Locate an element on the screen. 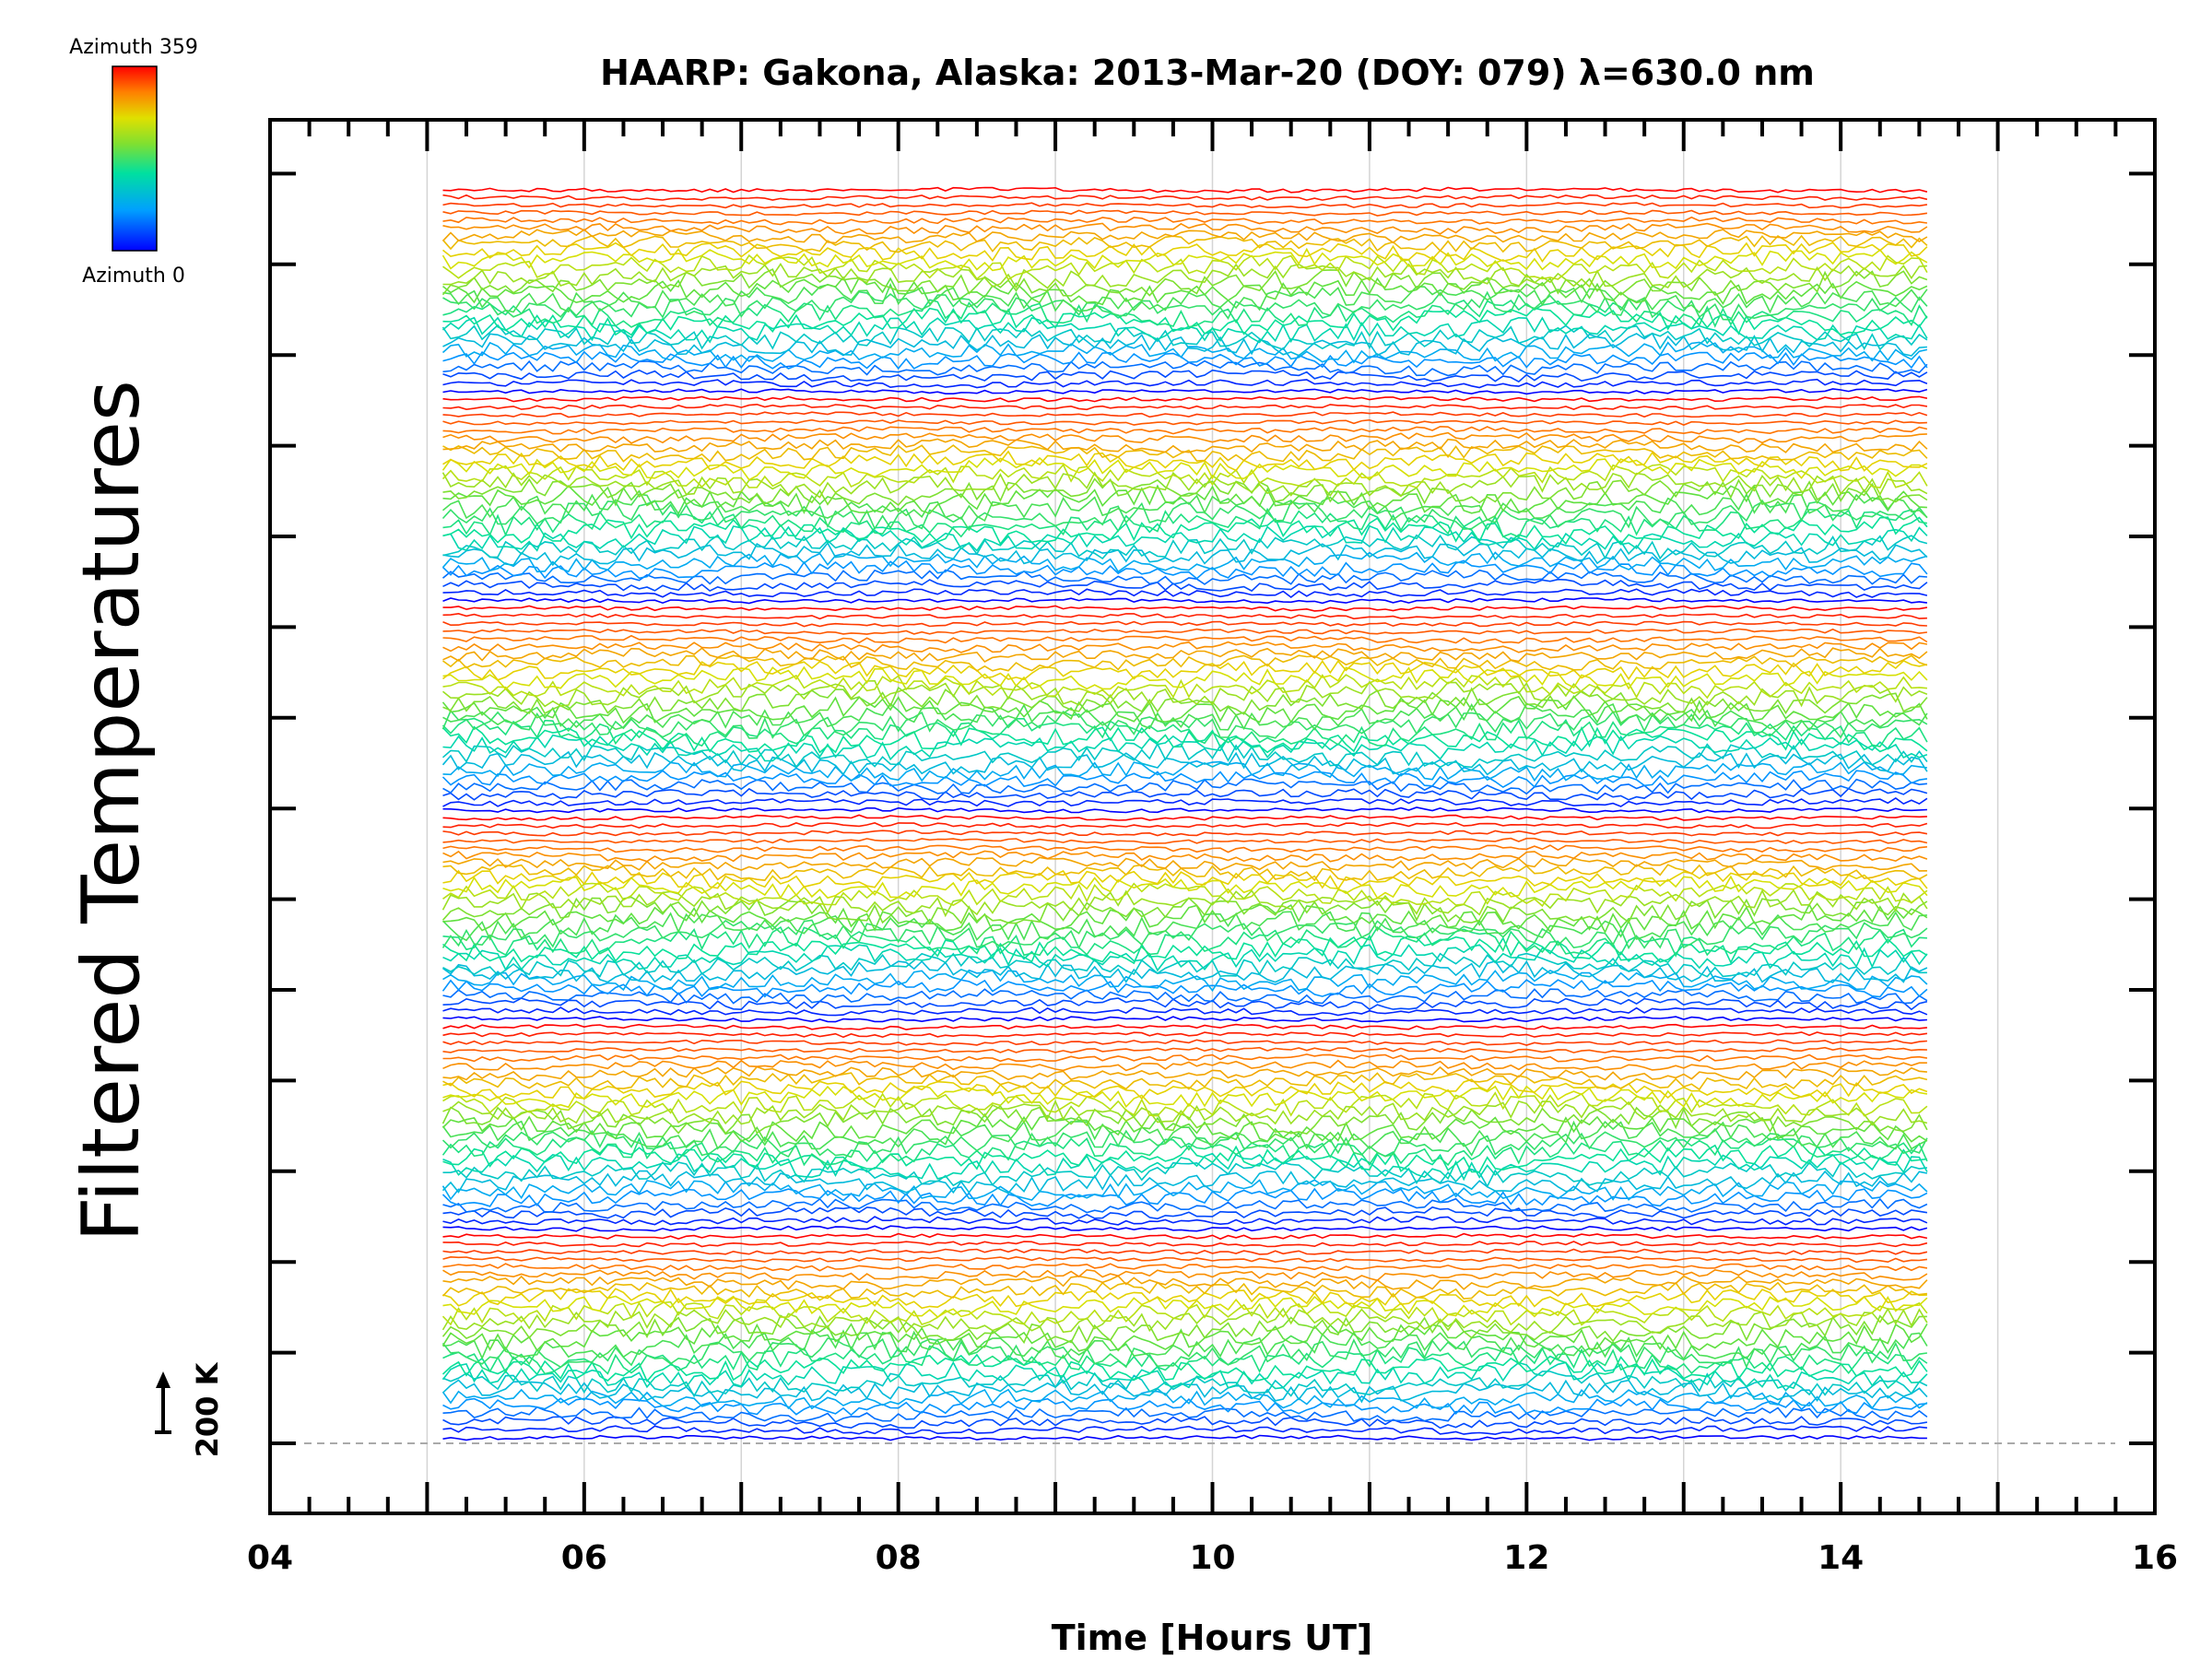  colorbar-bottom-label: Azimuth 0 is located at coordinates (133, 276).